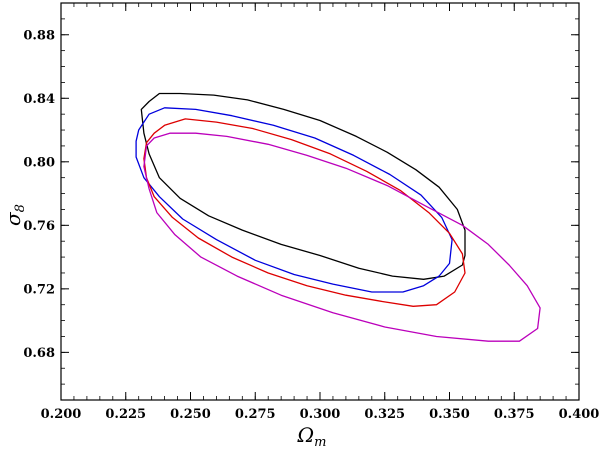 This screenshot has width=600, height=449. Describe the element at coordinates (190, 414) in the screenshot. I see `x-tick-label: 0.250` at that location.